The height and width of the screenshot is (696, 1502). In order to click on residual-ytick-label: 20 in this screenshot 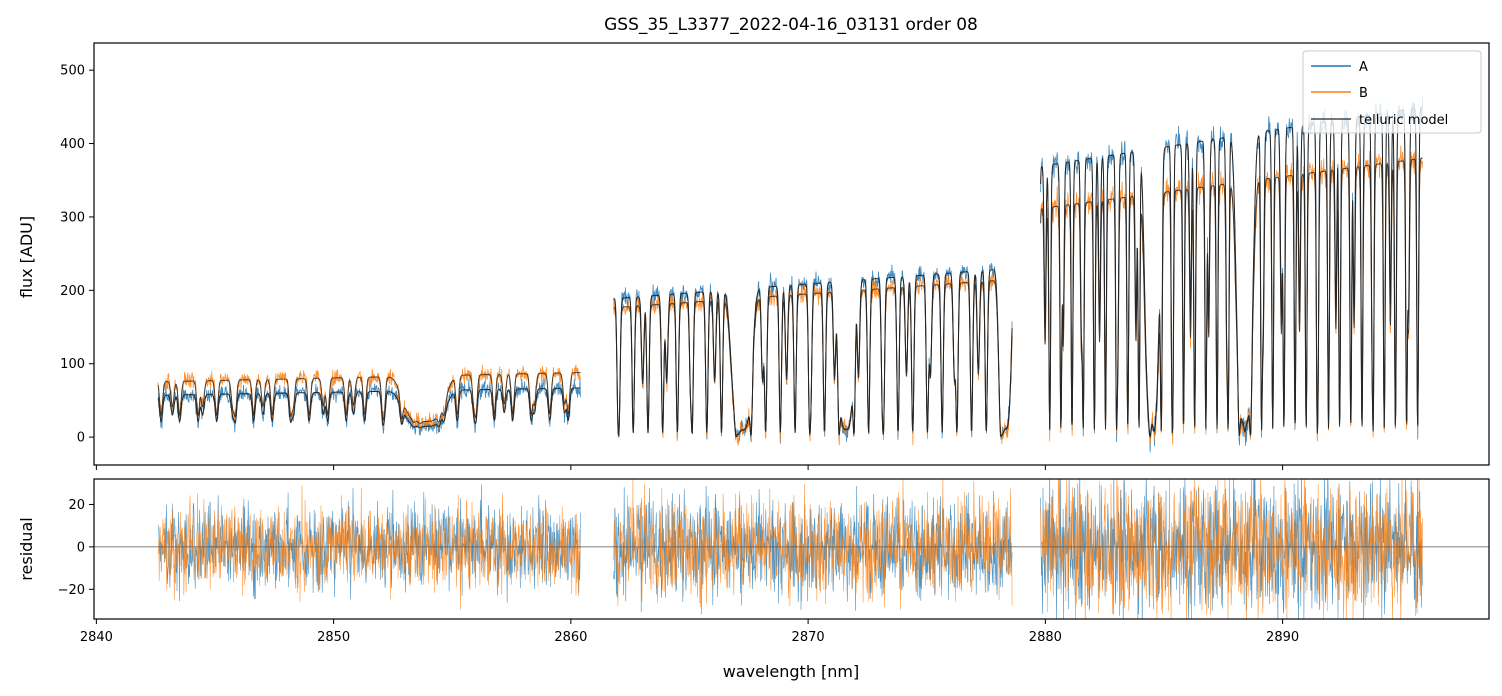, I will do `click(76, 505)`.